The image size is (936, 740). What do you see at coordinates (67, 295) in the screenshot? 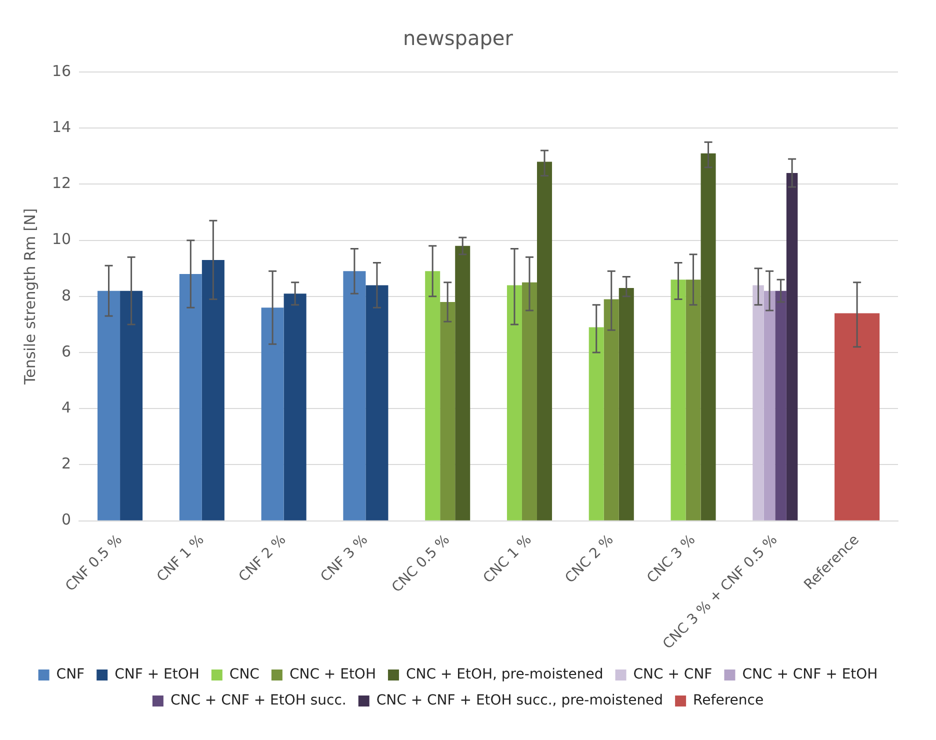
I see `y-tick-label: 8` at bounding box center [67, 295].